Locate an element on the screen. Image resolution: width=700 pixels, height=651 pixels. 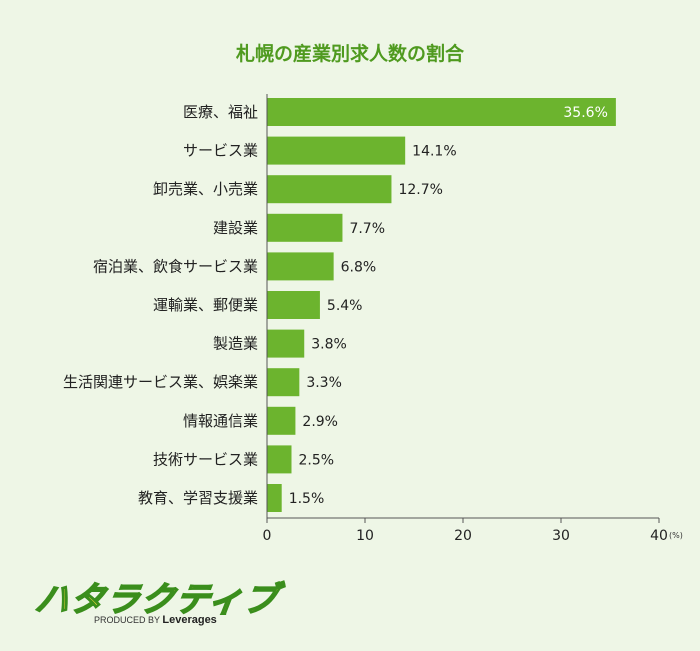
brand-name: Leverages is located at coordinates (189, 620).